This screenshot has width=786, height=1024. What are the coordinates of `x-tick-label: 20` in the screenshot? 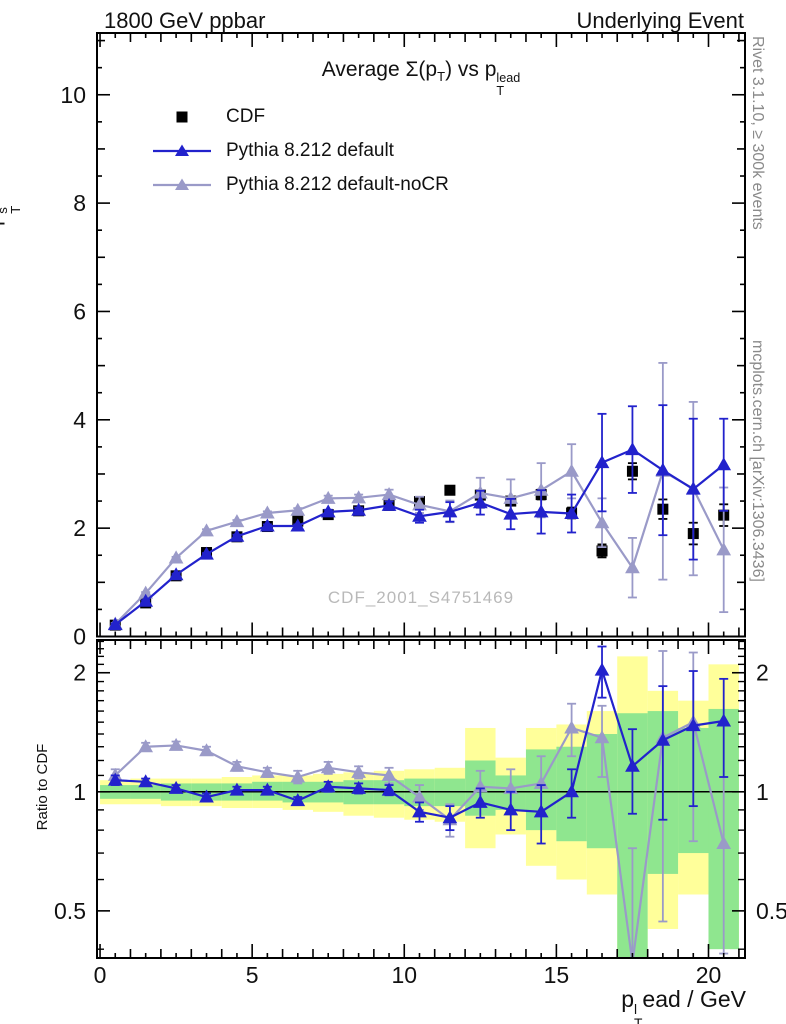 It's located at (709, 975).